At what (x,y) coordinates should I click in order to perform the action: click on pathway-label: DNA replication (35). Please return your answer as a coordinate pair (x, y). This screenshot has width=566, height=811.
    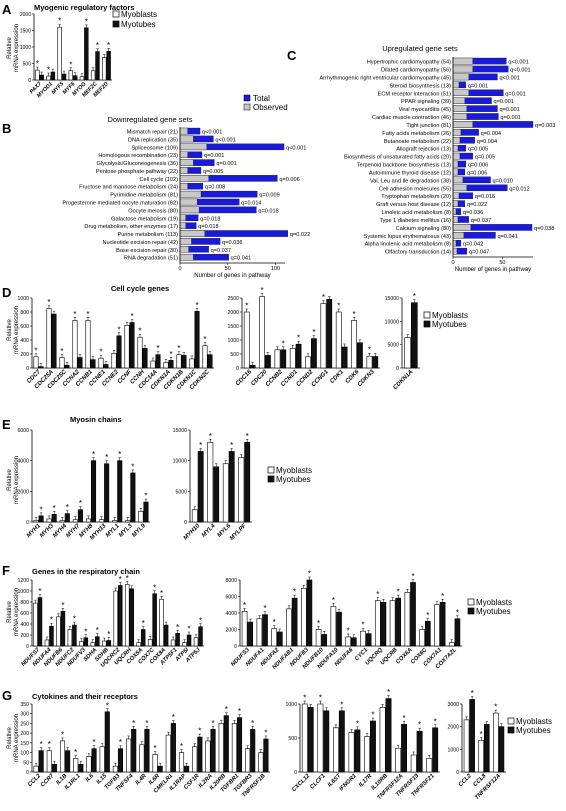
    Looking at the image, I should click on (153, 140).